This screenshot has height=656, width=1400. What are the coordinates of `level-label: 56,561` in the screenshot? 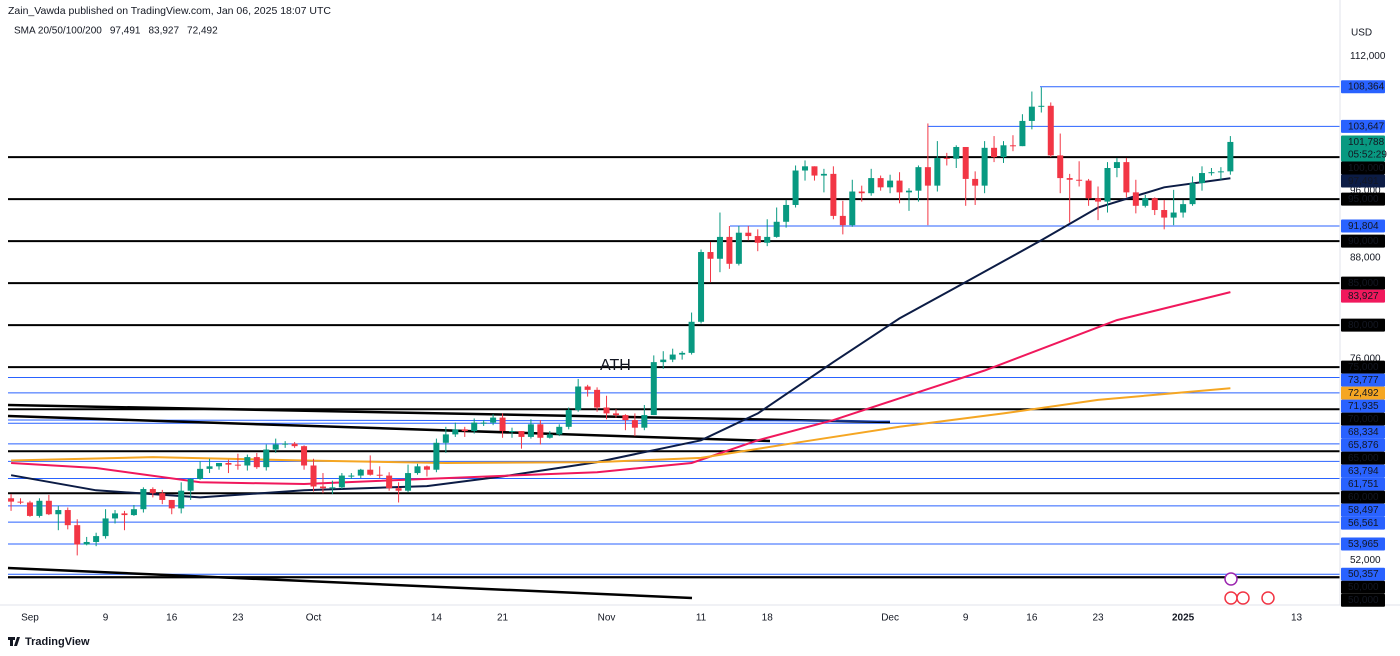 It's located at (1363, 523).